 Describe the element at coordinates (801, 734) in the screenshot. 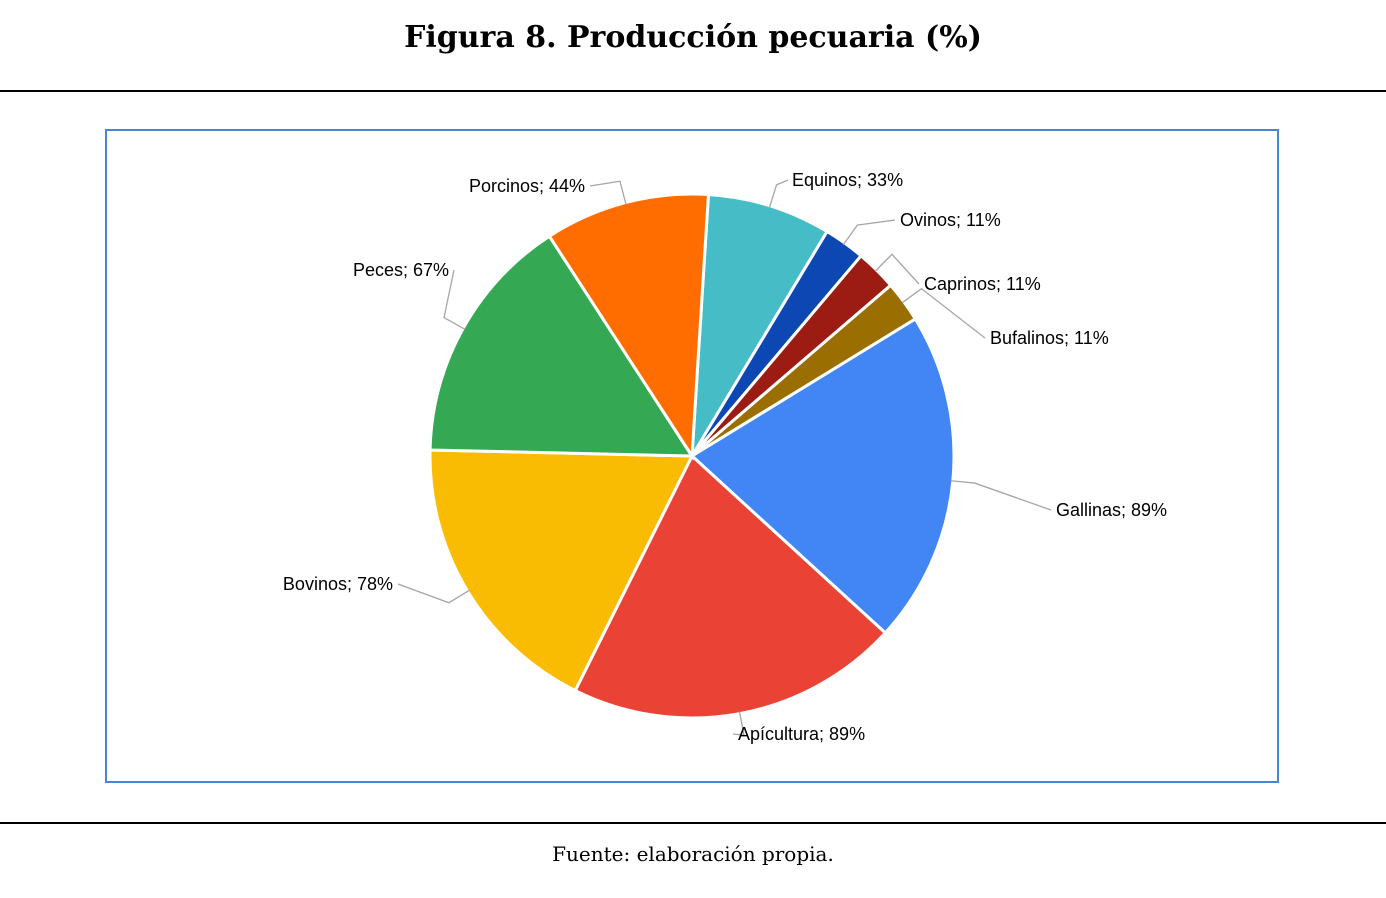

I see `slice-label-apícultura: Apícultura; 89%` at that location.